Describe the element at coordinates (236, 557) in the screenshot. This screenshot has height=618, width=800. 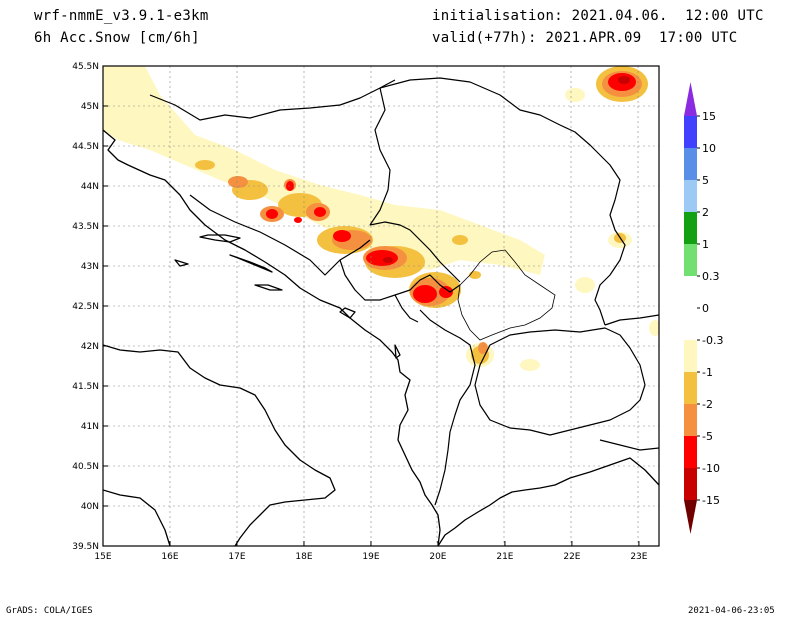
I see `lon-tick-label: 17E` at that location.